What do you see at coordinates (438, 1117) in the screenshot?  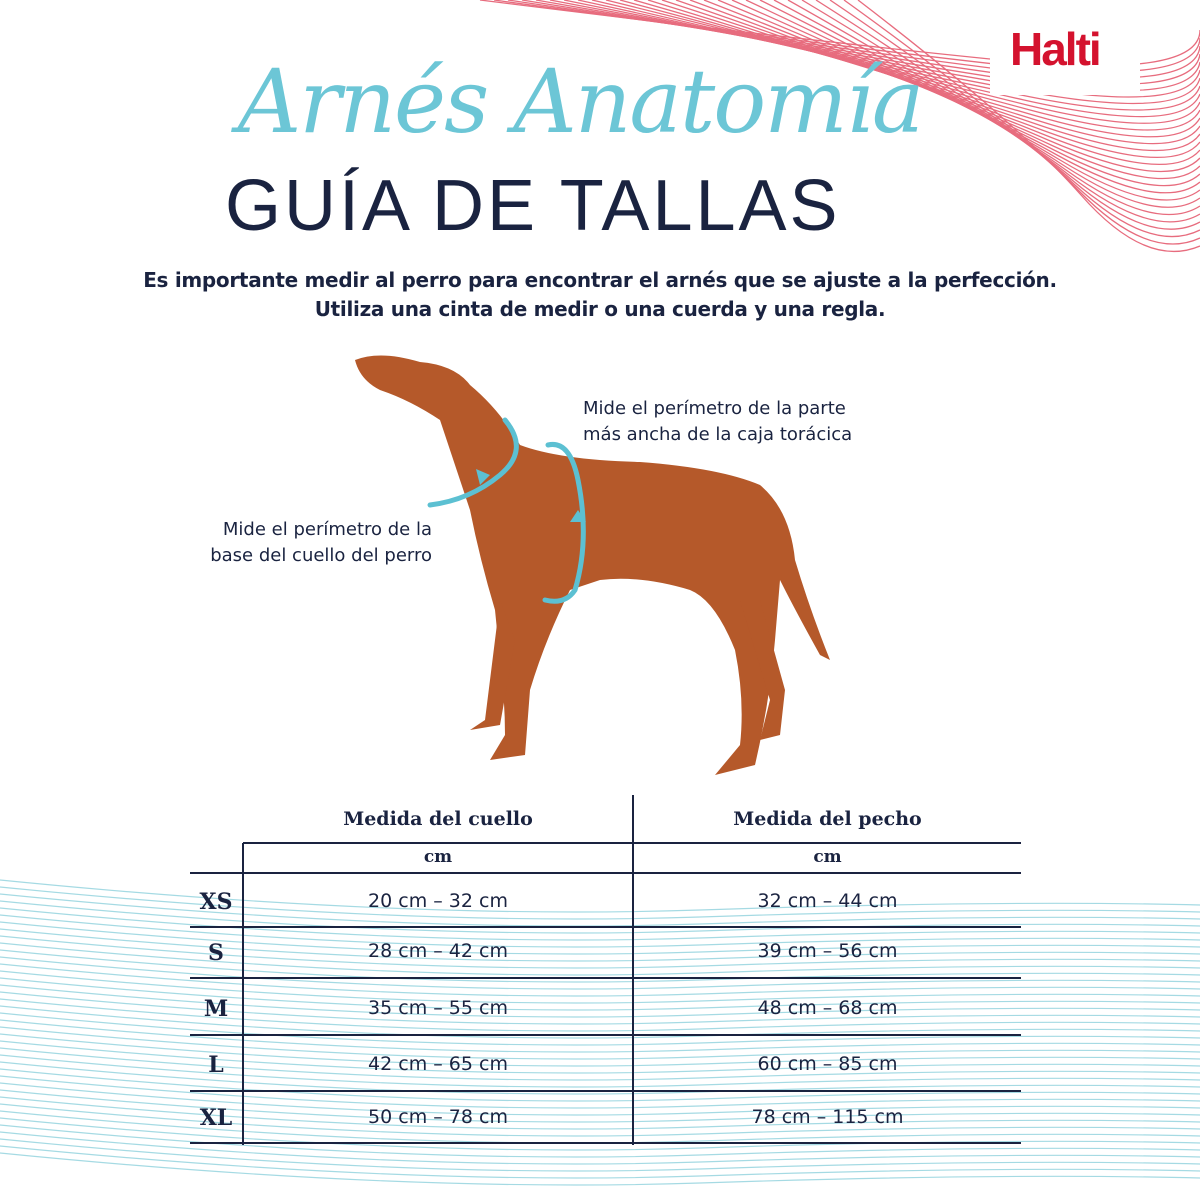 I see `neck-range: 50 cm – 78 cm` at bounding box center [438, 1117].